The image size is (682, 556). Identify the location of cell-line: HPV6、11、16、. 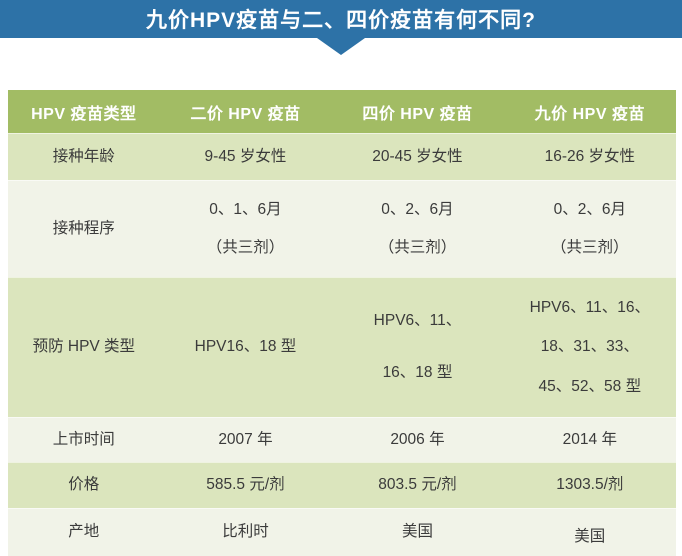
(589, 307).